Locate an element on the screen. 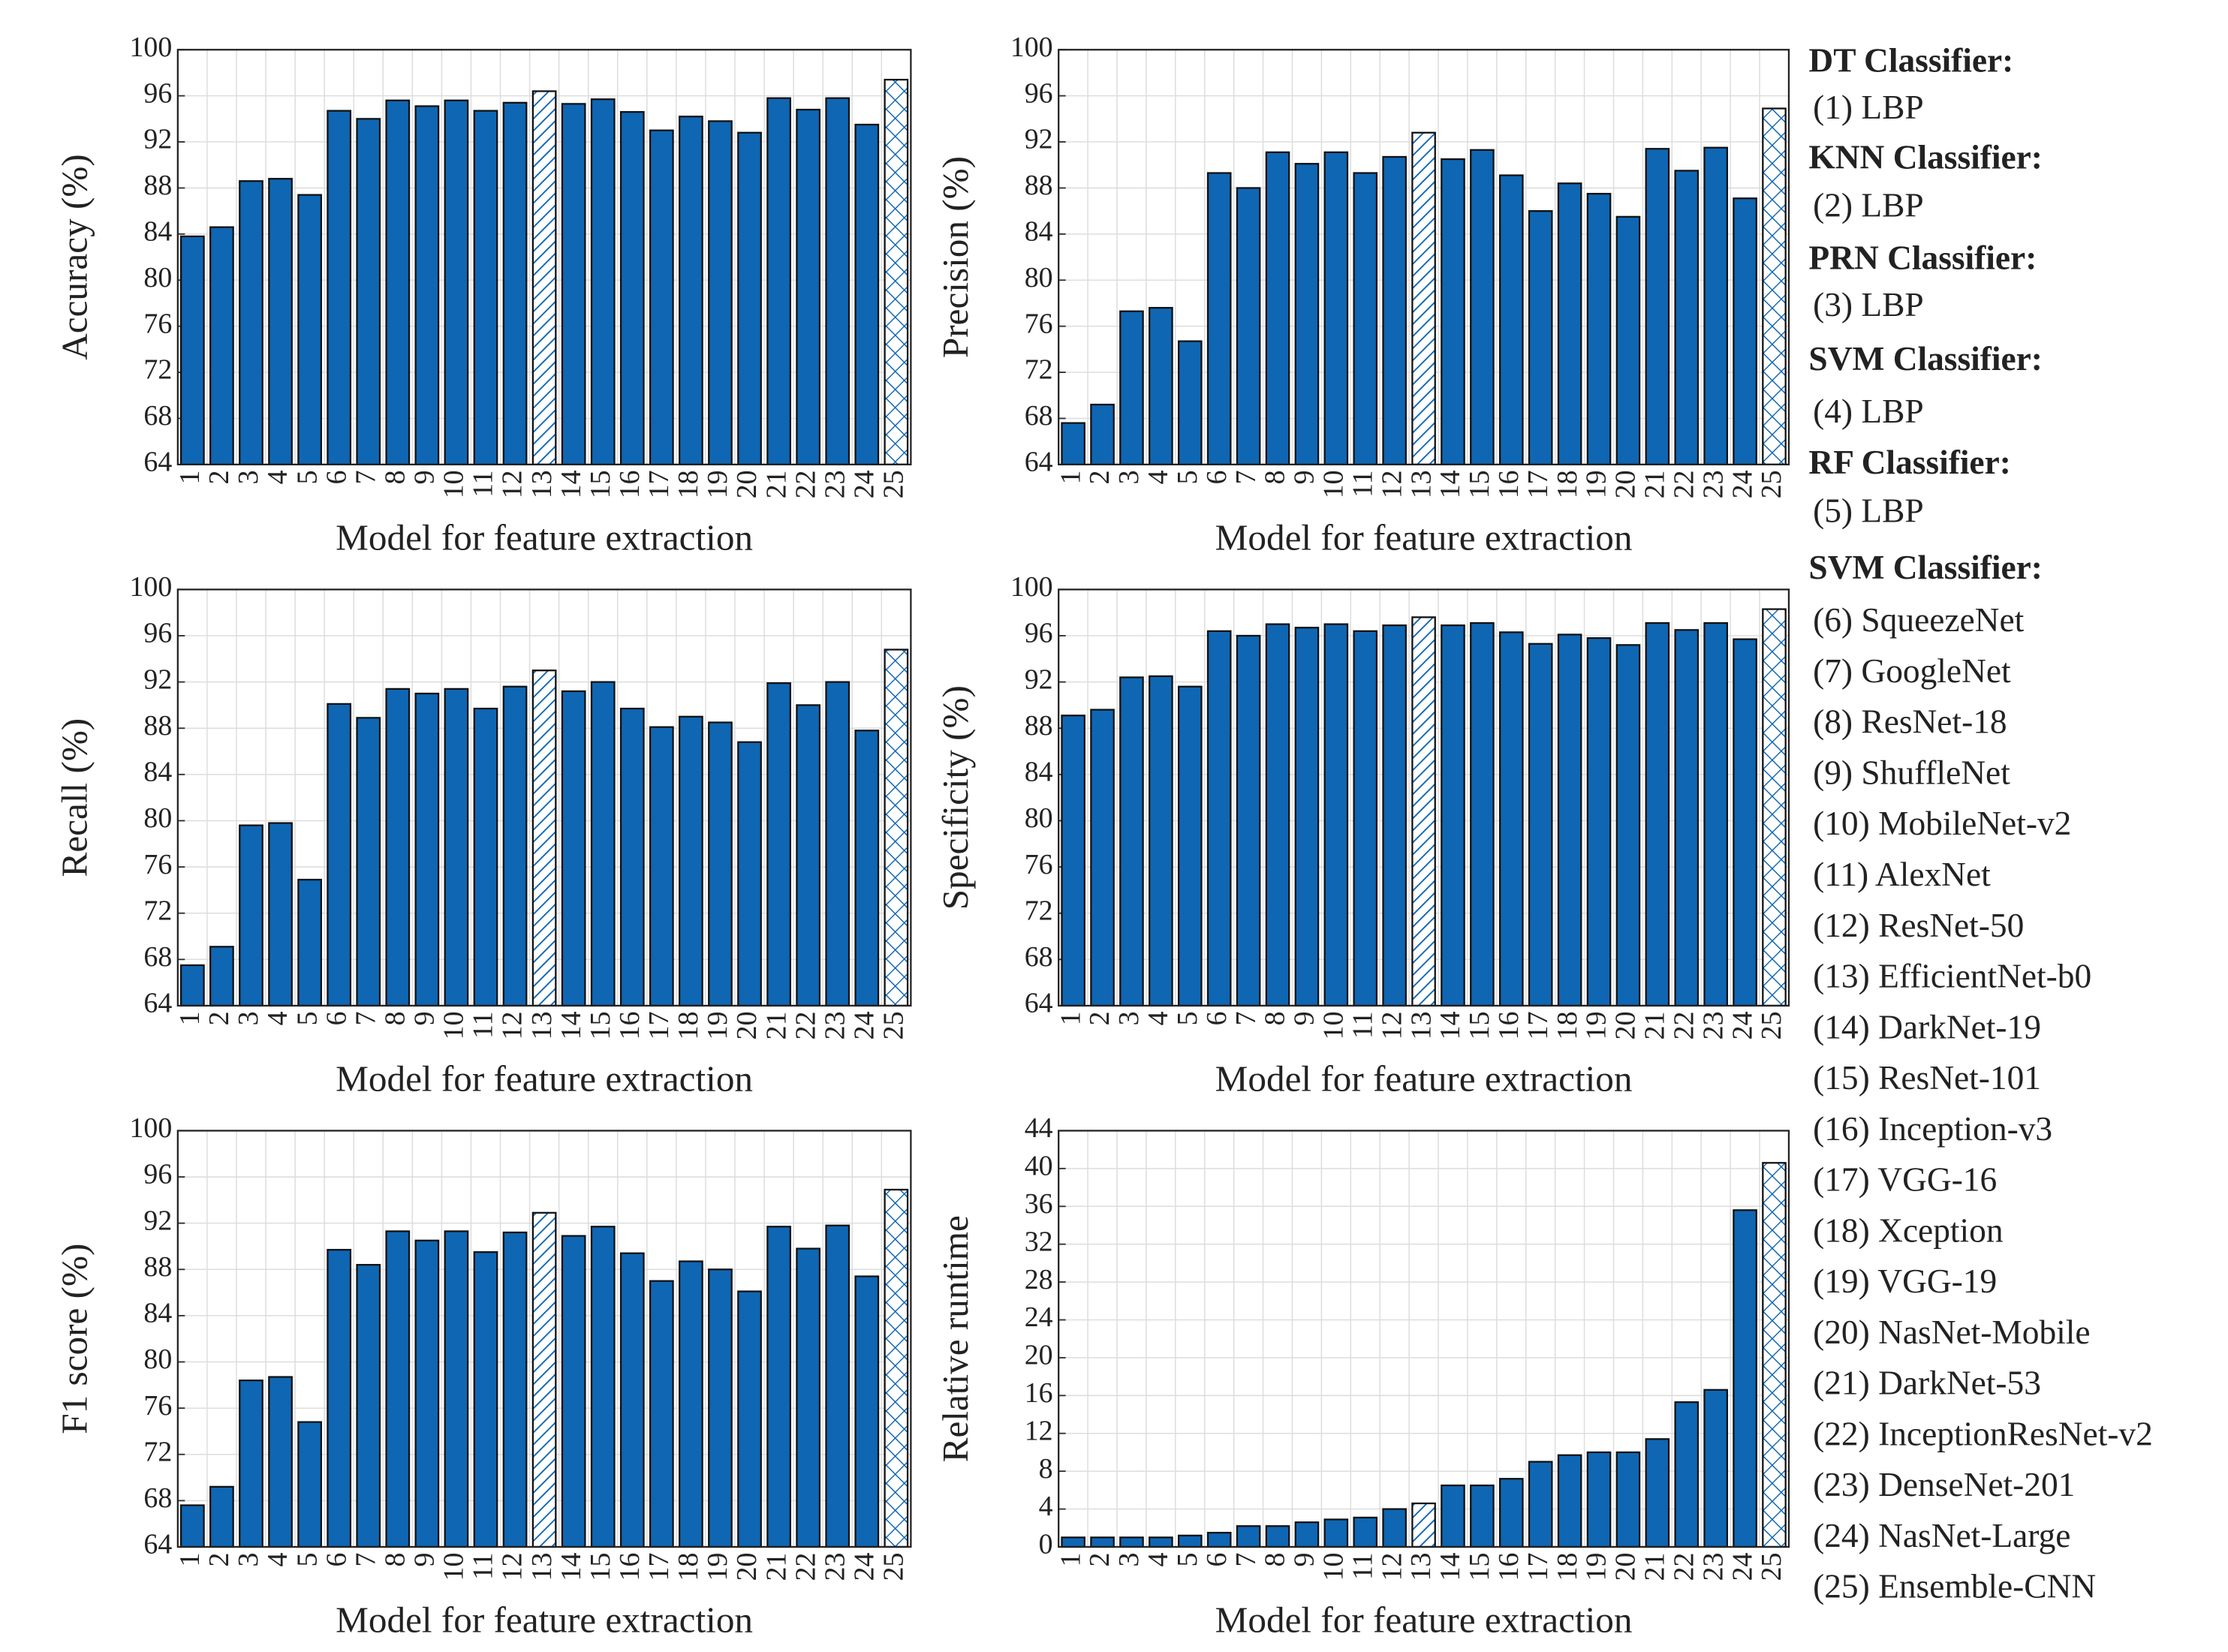  x-tick-label: 6 is located at coordinates (1217, 1560).